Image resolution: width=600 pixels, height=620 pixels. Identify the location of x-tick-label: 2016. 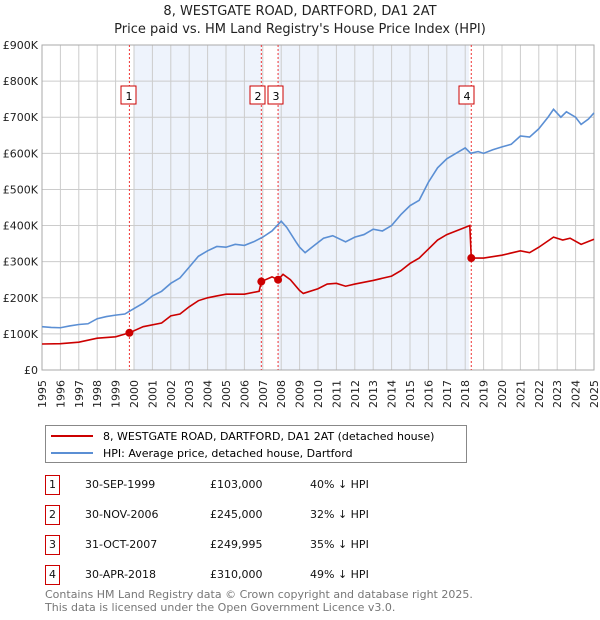
(428, 394).